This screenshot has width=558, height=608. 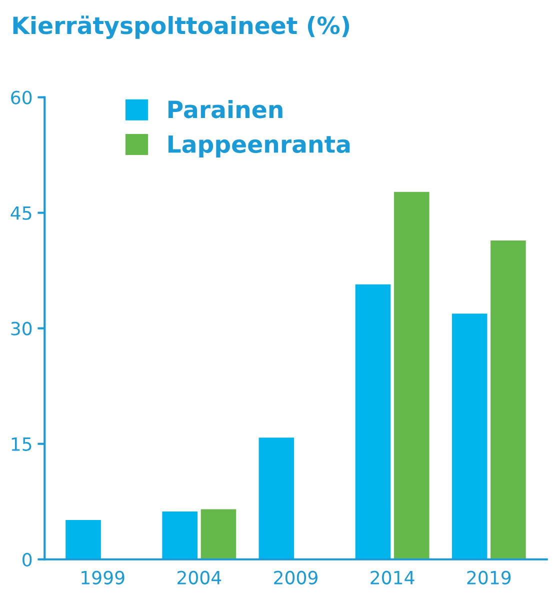 What do you see at coordinates (225, 109) in the screenshot?
I see `legend-label: Parainen` at bounding box center [225, 109].